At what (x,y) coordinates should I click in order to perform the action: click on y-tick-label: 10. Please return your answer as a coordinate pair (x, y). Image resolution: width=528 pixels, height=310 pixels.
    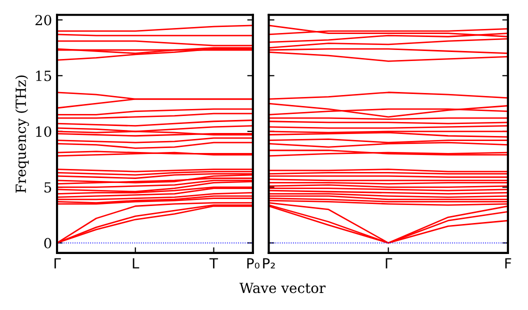
    Looking at the image, I should click on (44, 131).